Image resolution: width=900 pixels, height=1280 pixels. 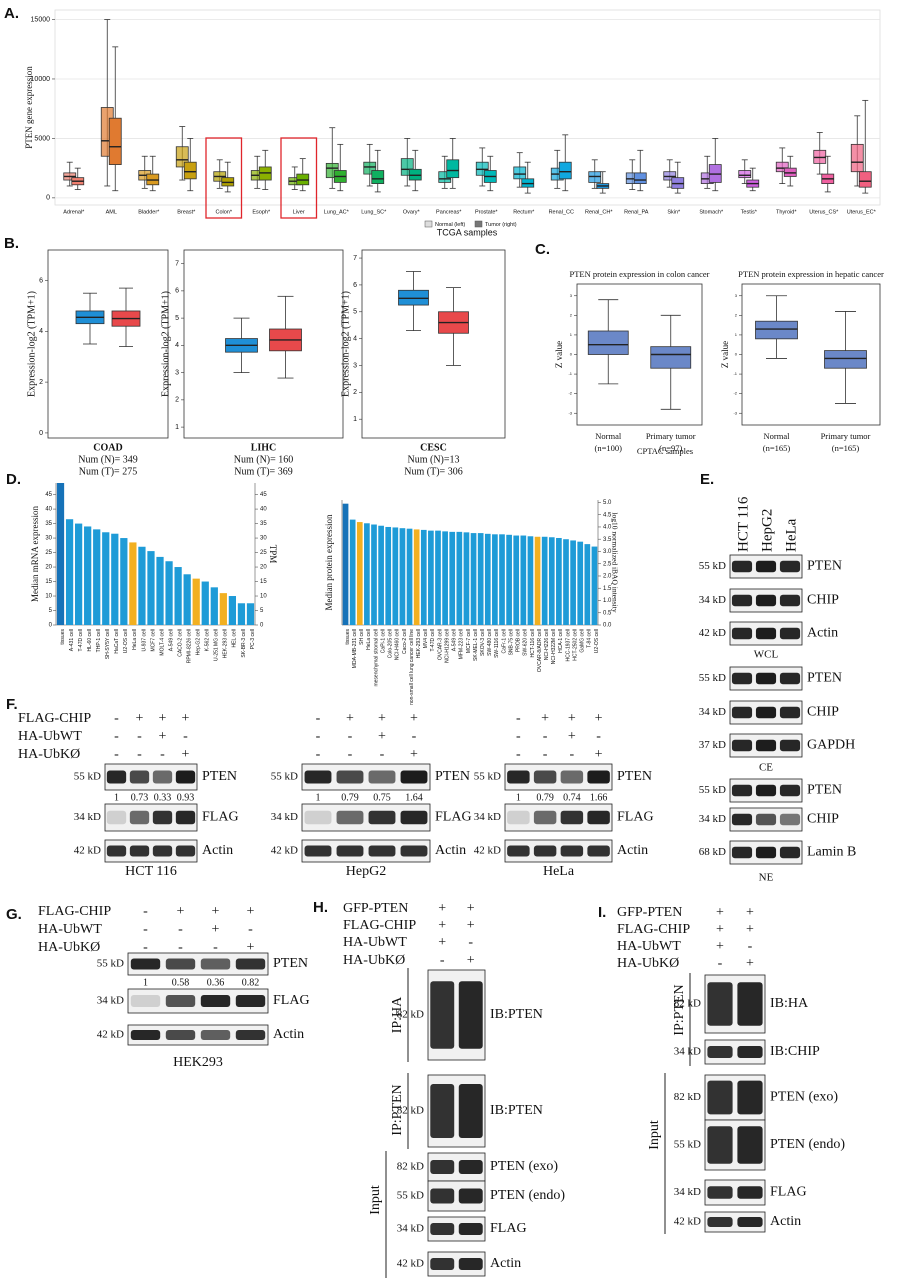 What do you see at coordinates (440, 644) in the screenshot?
I see `x-tick-label: OVCAR-3 cell` at bounding box center [440, 644].